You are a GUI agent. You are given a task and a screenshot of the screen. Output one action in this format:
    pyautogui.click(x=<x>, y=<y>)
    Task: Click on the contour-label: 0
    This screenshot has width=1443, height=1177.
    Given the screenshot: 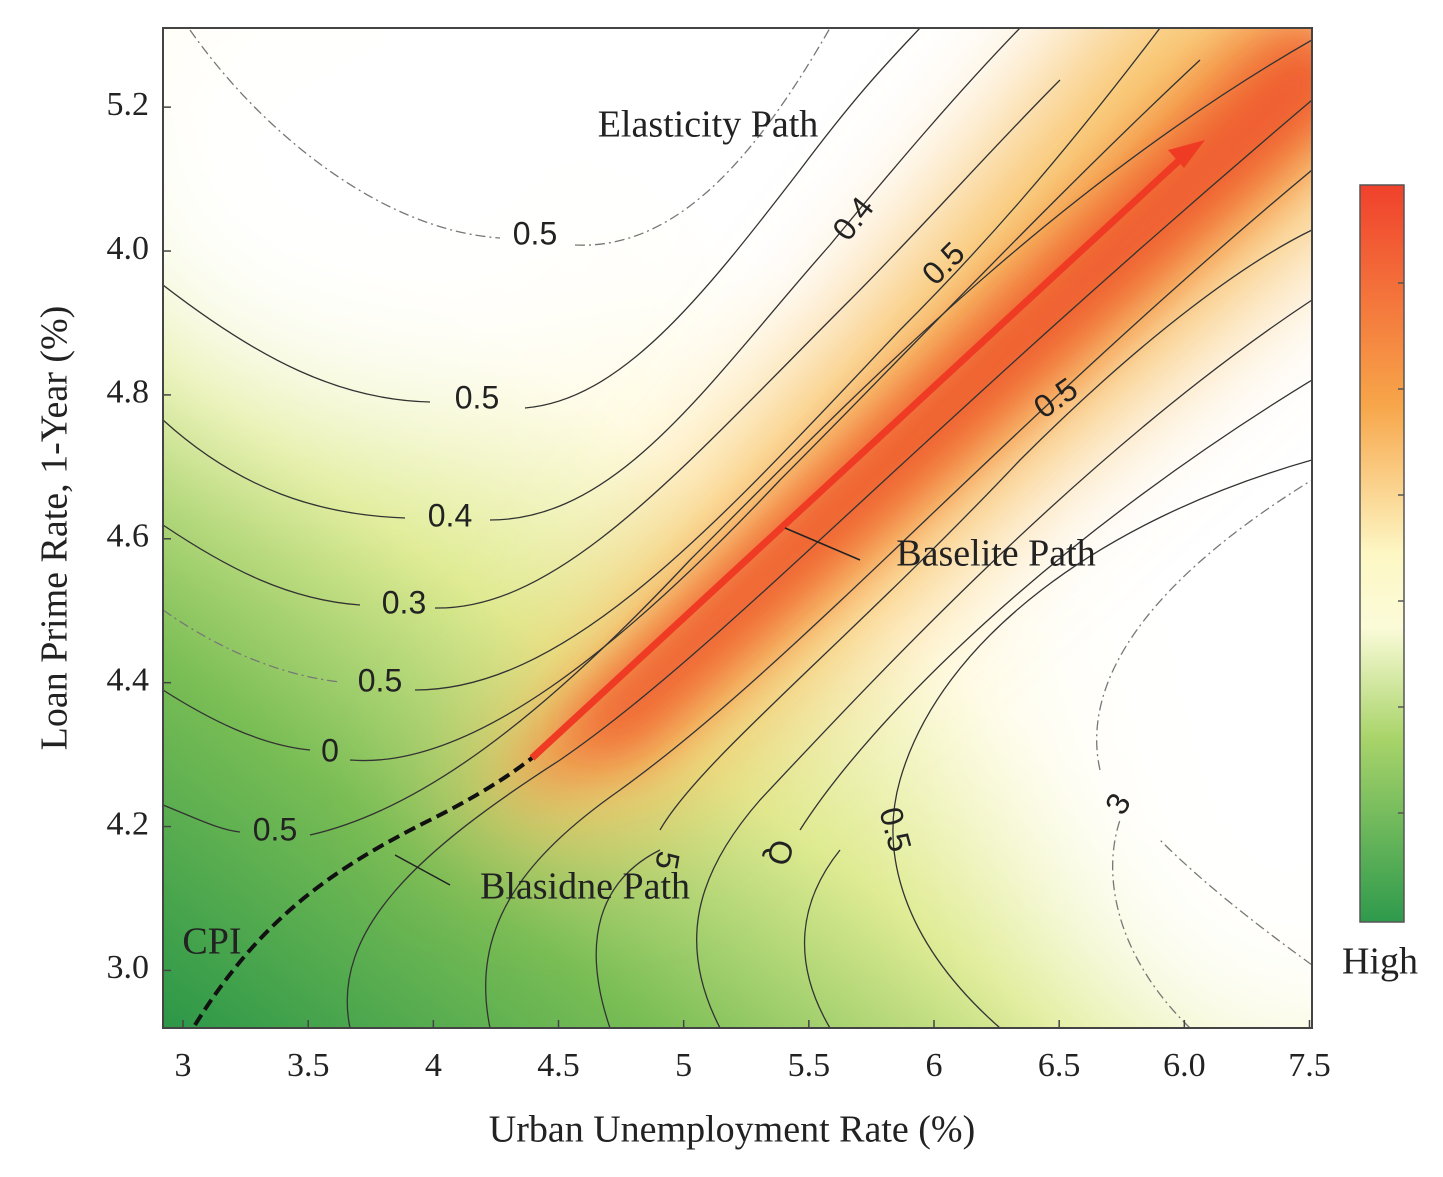 What is the action you would take?
    pyautogui.click(x=330, y=750)
    